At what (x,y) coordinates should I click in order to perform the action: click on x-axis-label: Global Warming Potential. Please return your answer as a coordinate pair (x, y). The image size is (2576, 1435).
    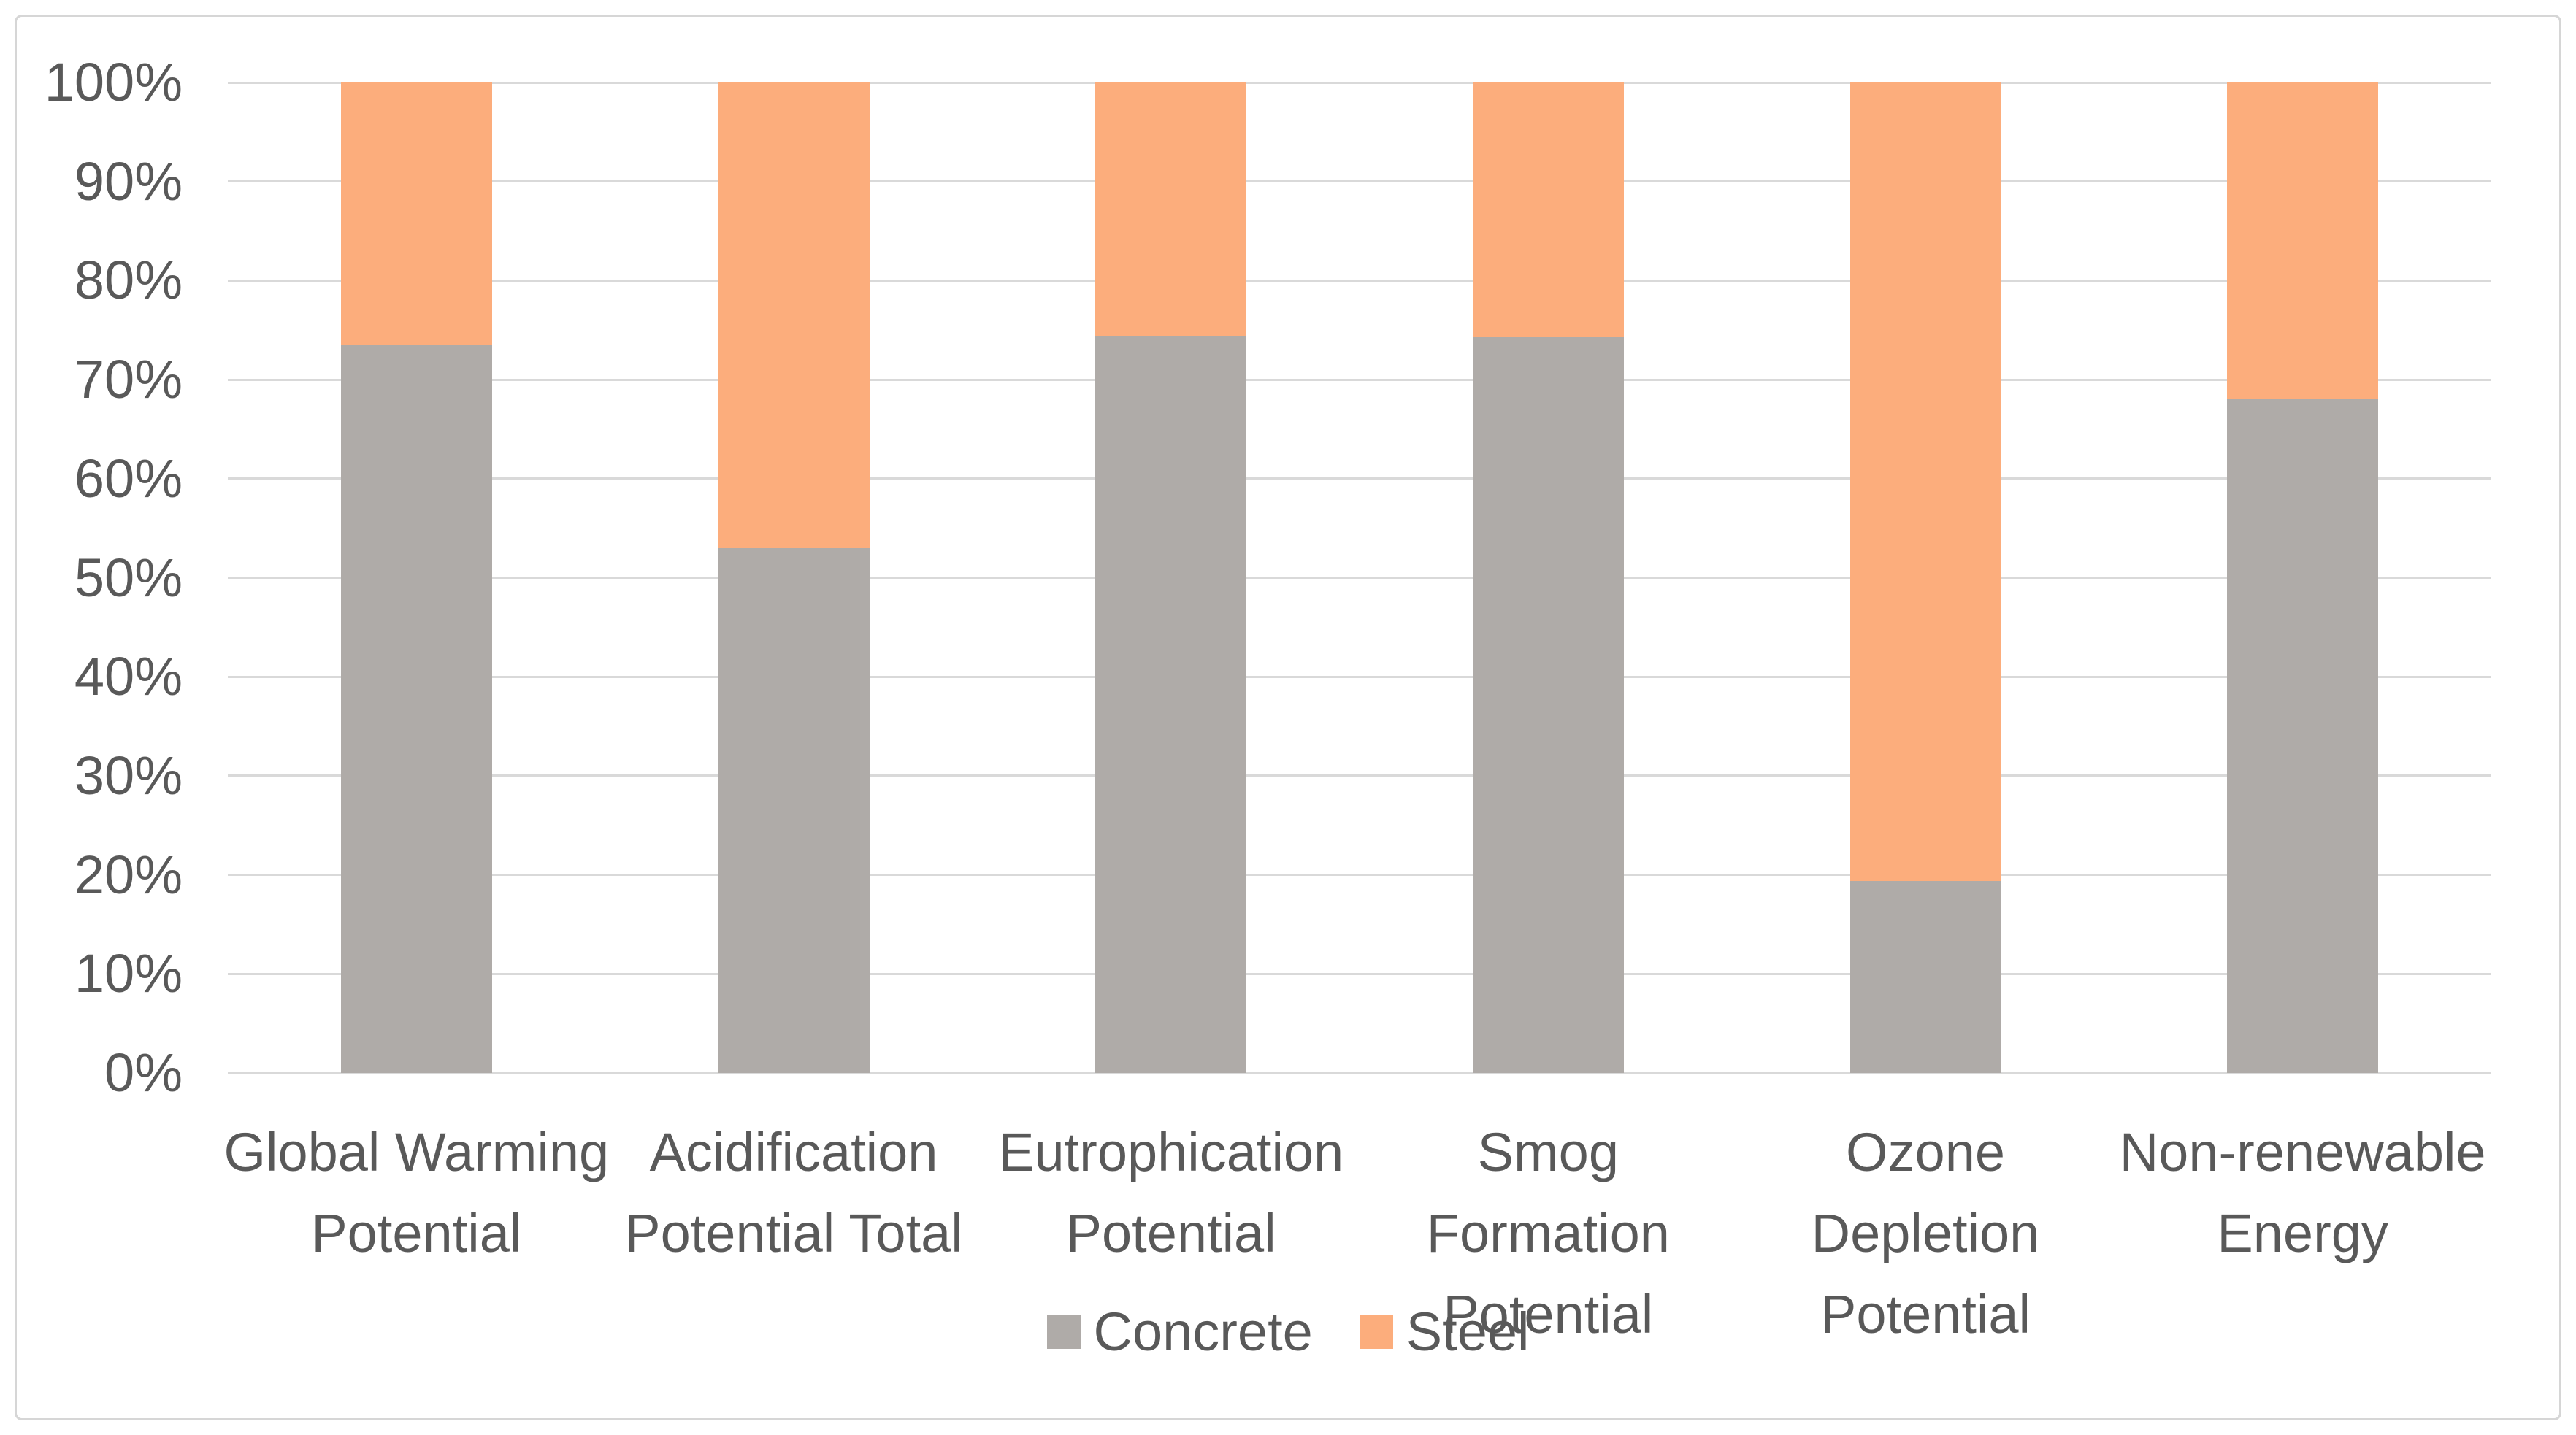
    Looking at the image, I should click on (416, 1192).